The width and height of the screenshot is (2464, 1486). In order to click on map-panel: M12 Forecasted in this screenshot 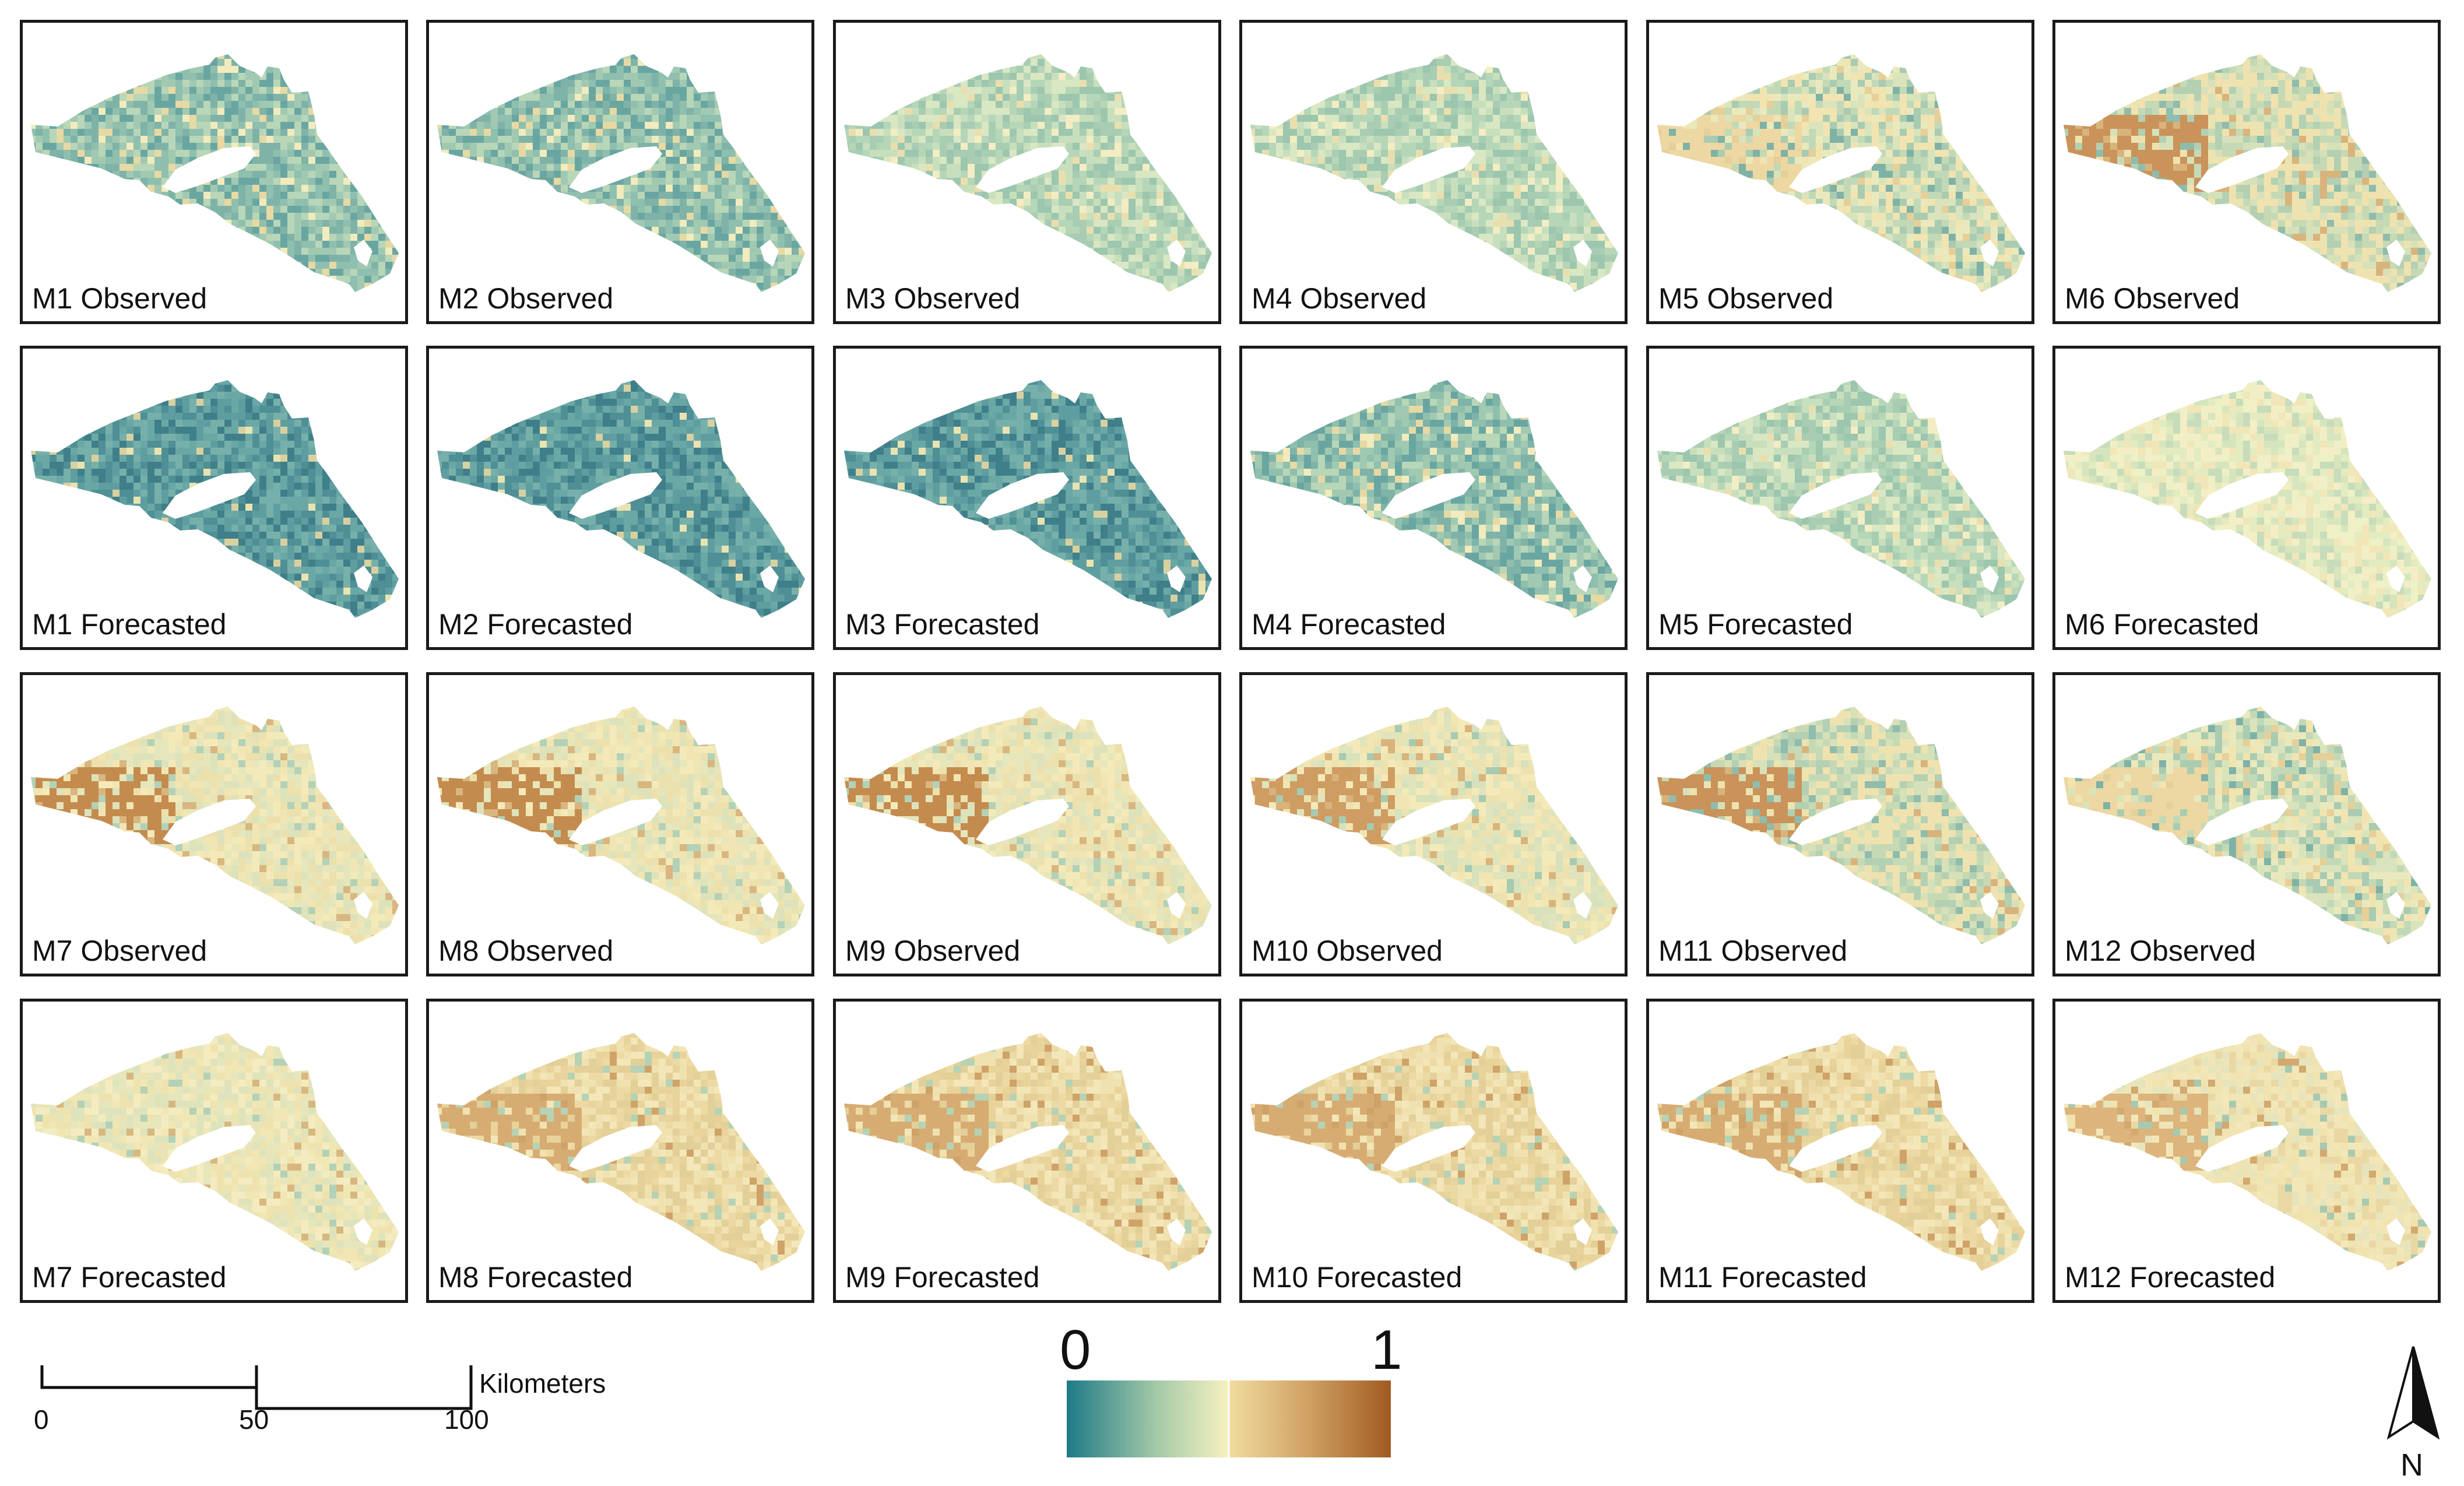, I will do `click(2246, 1151)`.